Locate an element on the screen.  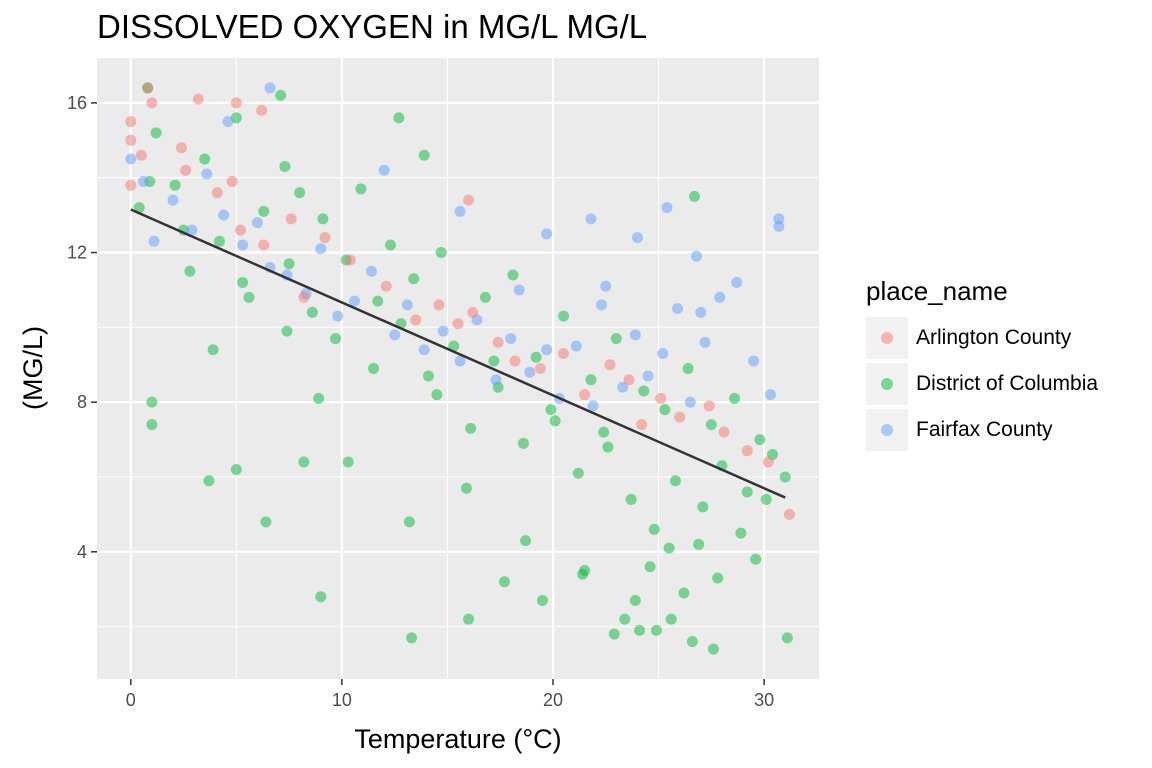
legend-label: Arlington County is located at coordinates (994, 337).